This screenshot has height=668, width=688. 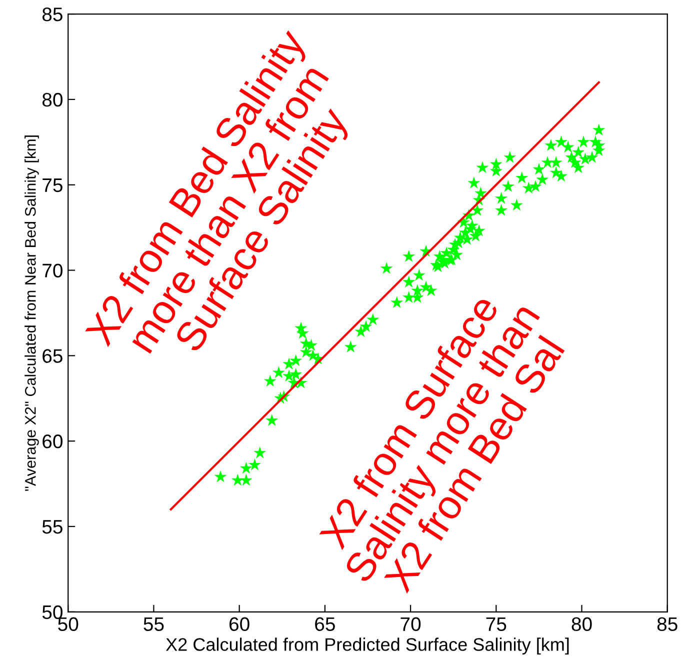 What do you see at coordinates (410, 624) in the screenshot?
I see `x-tick-label: 70` at bounding box center [410, 624].